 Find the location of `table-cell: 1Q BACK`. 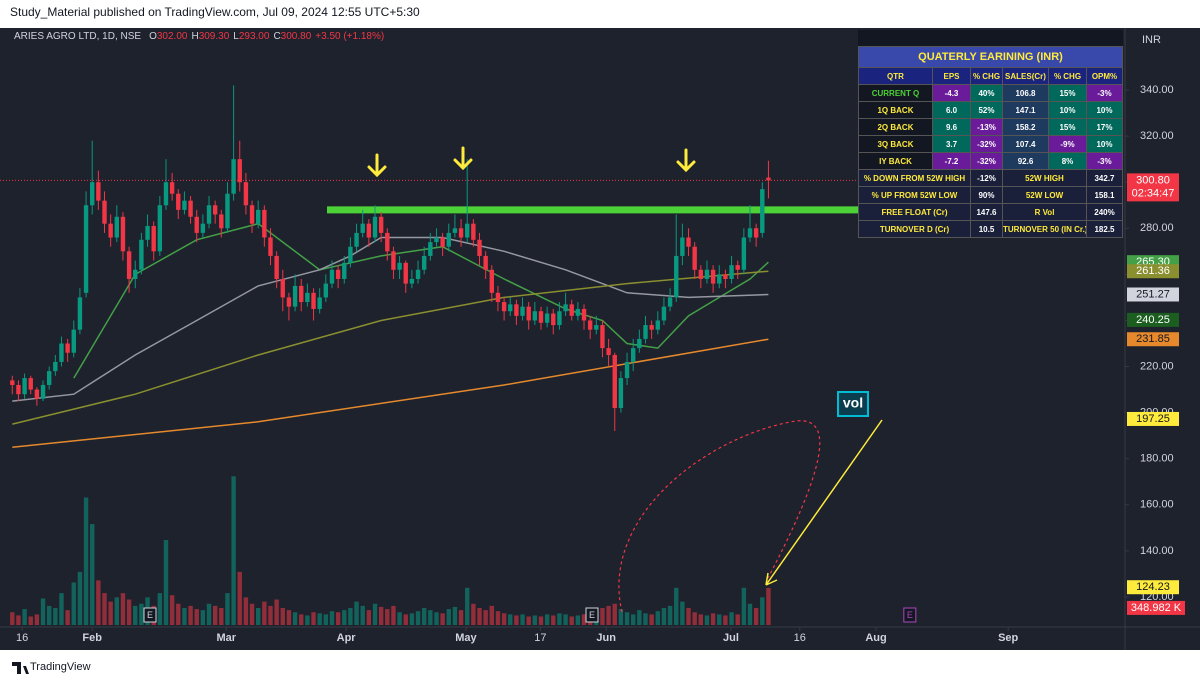

table-cell: 1Q BACK is located at coordinates (895, 110).